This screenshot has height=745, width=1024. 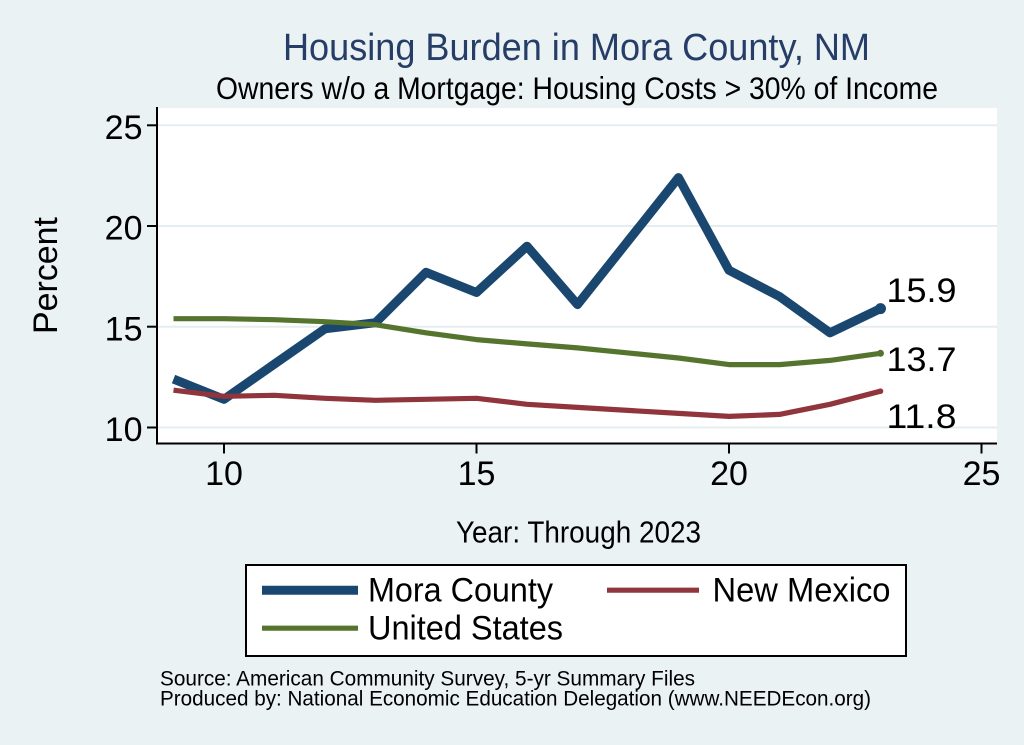 What do you see at coordinates (576, 48) in the screenshot?
I see `svg-text:Housing Burden in Mora County,: Housing Burden in Mora County, NM` at bounding box center [576, 48].